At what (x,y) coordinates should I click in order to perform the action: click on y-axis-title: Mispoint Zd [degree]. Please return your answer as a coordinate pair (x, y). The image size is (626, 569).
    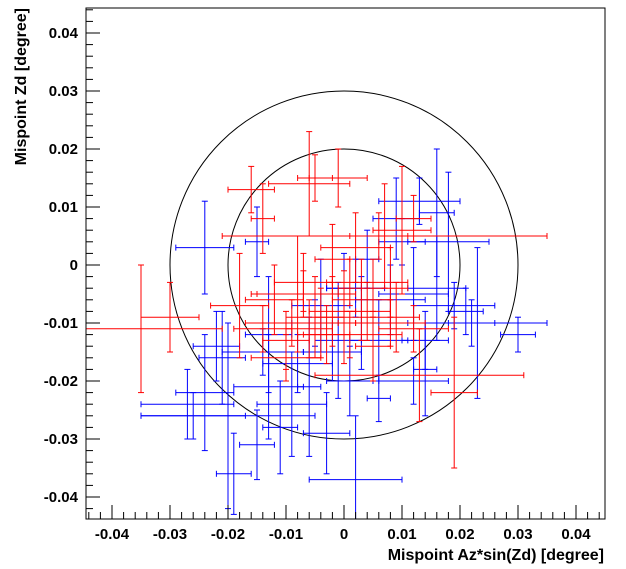
    Looking at the image, I should click on (21, 86).